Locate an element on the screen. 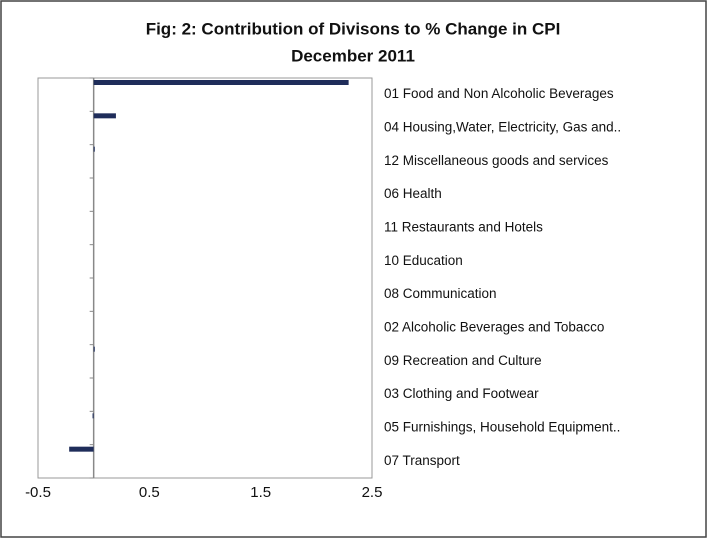  category-label: 01 Food and Non Alcoholic Beverages is located at coordinates (499, 93).